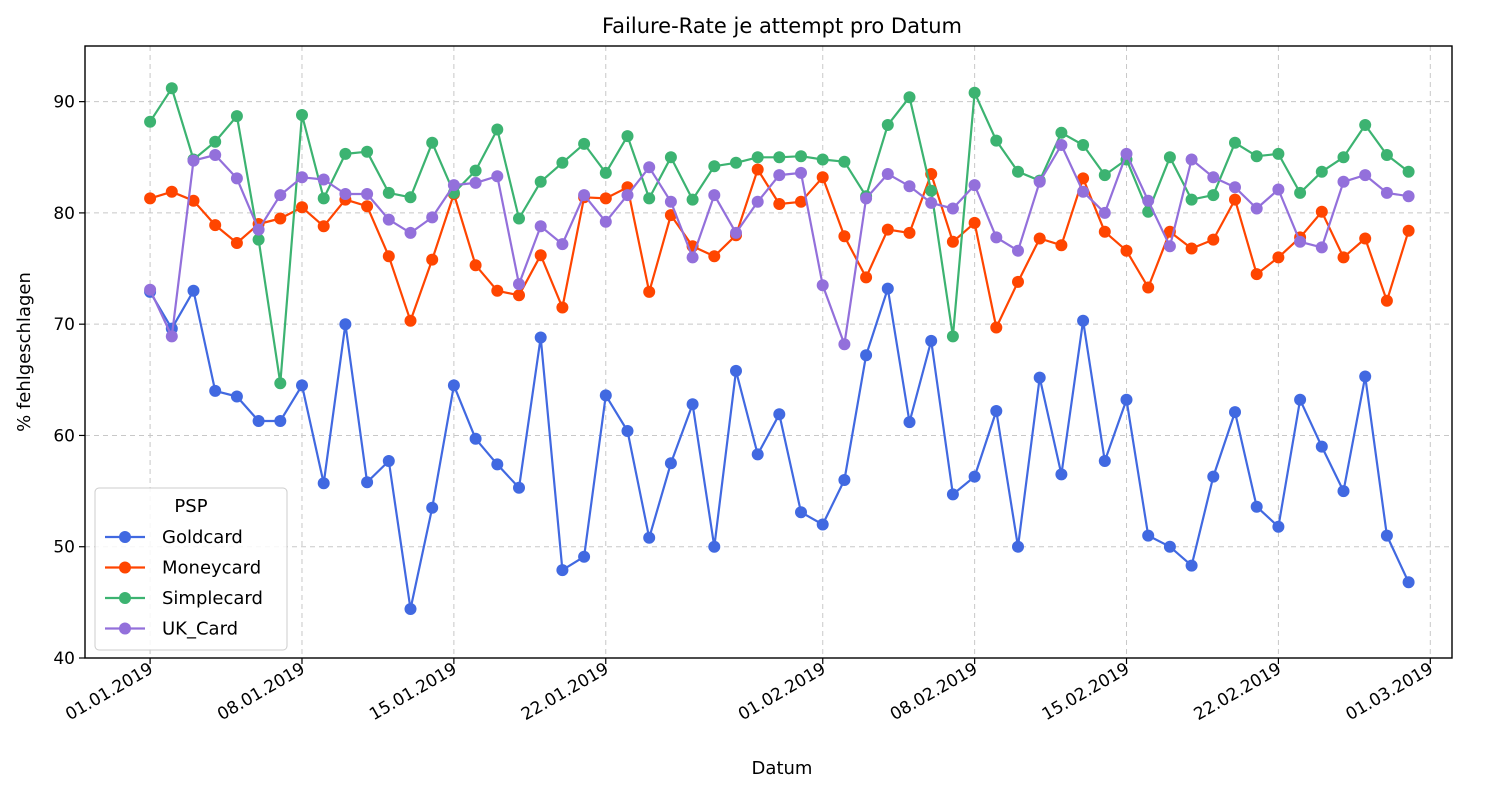 Image resolution: width=1494 pixels, height=793 pixels. Describe the element at coordinates (183, 568) in the screenshot. I see `legend-entry-moneycard: Moneycard` at that location.